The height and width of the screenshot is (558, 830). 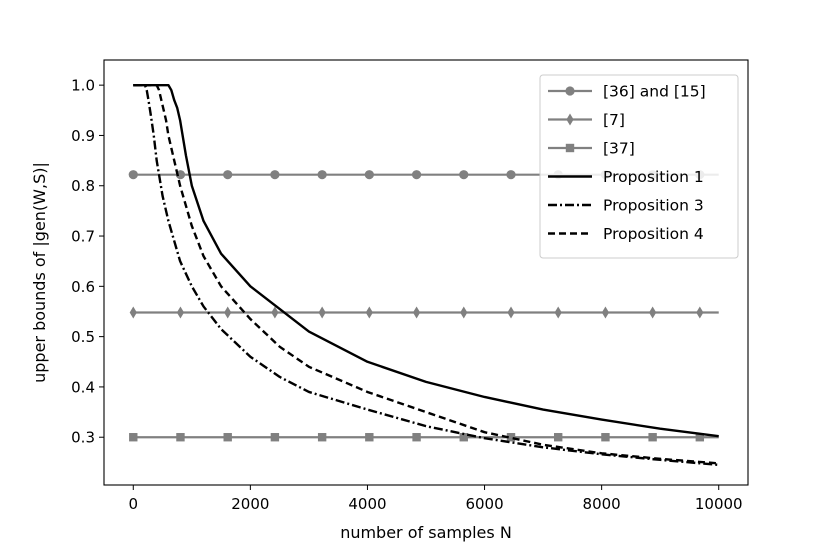 I want to click on y-tick-label: 0.7, so click(x=83, y=237).